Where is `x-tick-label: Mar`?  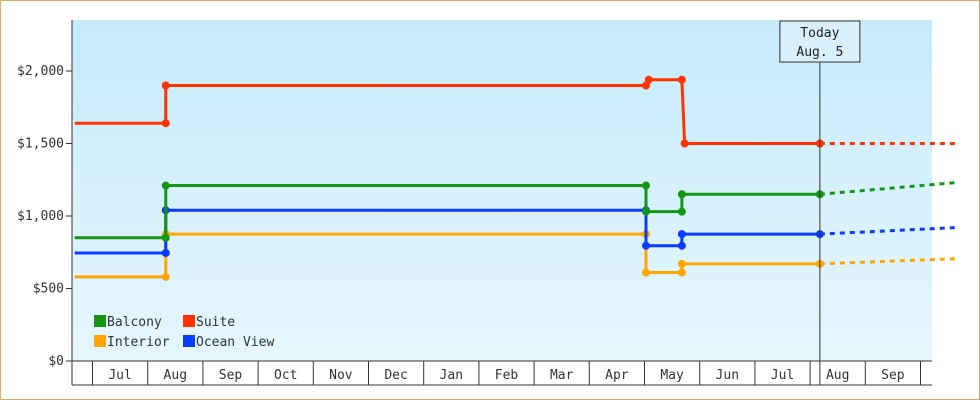 x-tick-label: Mar is located at coordinates (562, 375).